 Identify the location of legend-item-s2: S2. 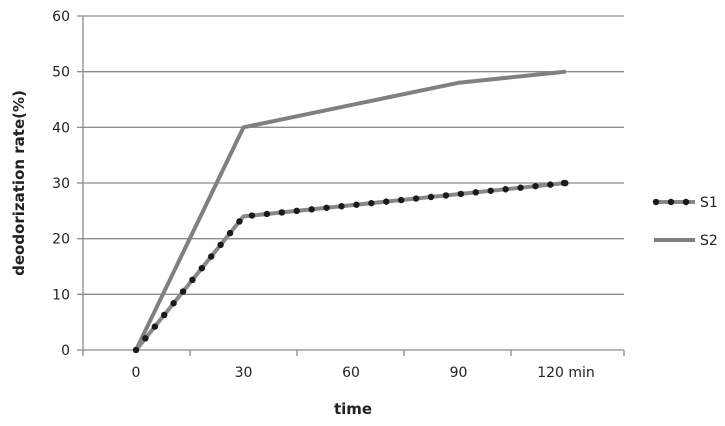
(686, 241).